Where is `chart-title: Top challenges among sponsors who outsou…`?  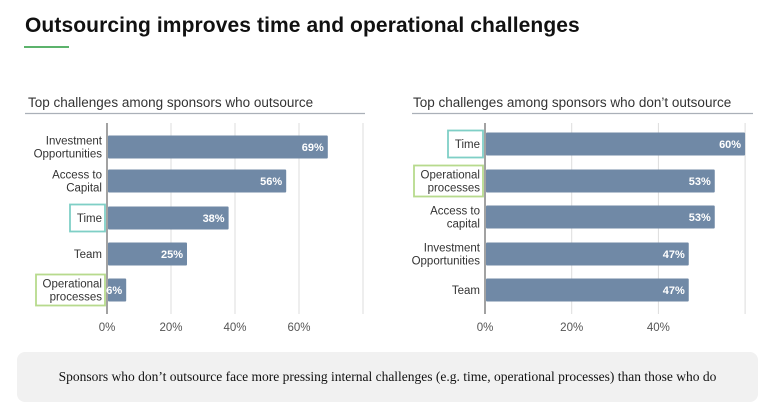 chart-title: Top challenges among sponsors who outsou… is located at coordinates (170, 102).